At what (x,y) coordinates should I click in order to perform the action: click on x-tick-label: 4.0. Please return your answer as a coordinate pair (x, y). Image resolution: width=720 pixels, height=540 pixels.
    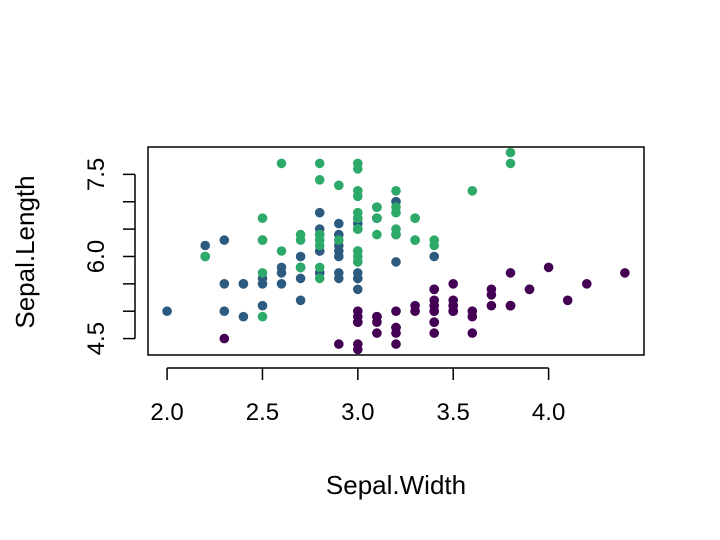
    Looking at the image, I should click on (548, 412).